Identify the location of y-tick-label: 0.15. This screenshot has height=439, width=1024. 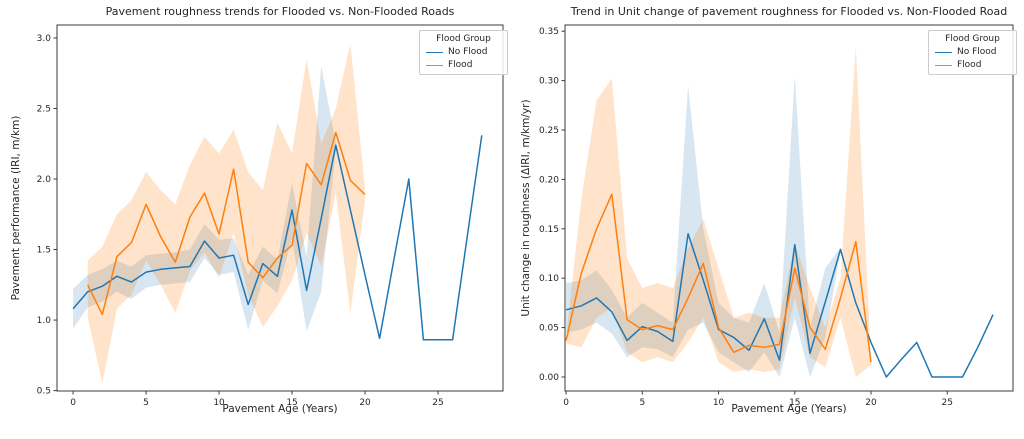
(549, 230).